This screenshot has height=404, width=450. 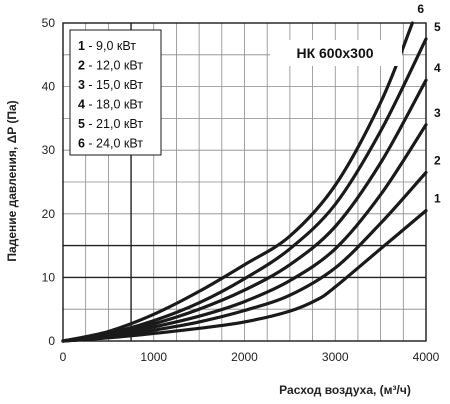 I want to click on y-tick-label: 50, so click(x=49, y=23).